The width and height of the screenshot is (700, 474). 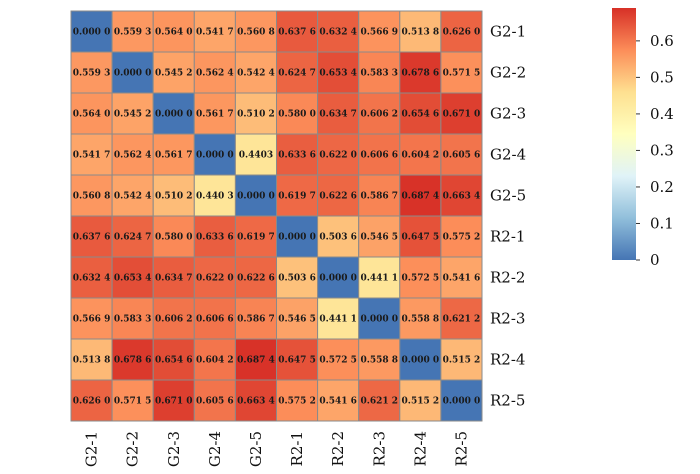 I want to click on heatmap-cell-value: 0.663 4, so click(x=256, y=402).